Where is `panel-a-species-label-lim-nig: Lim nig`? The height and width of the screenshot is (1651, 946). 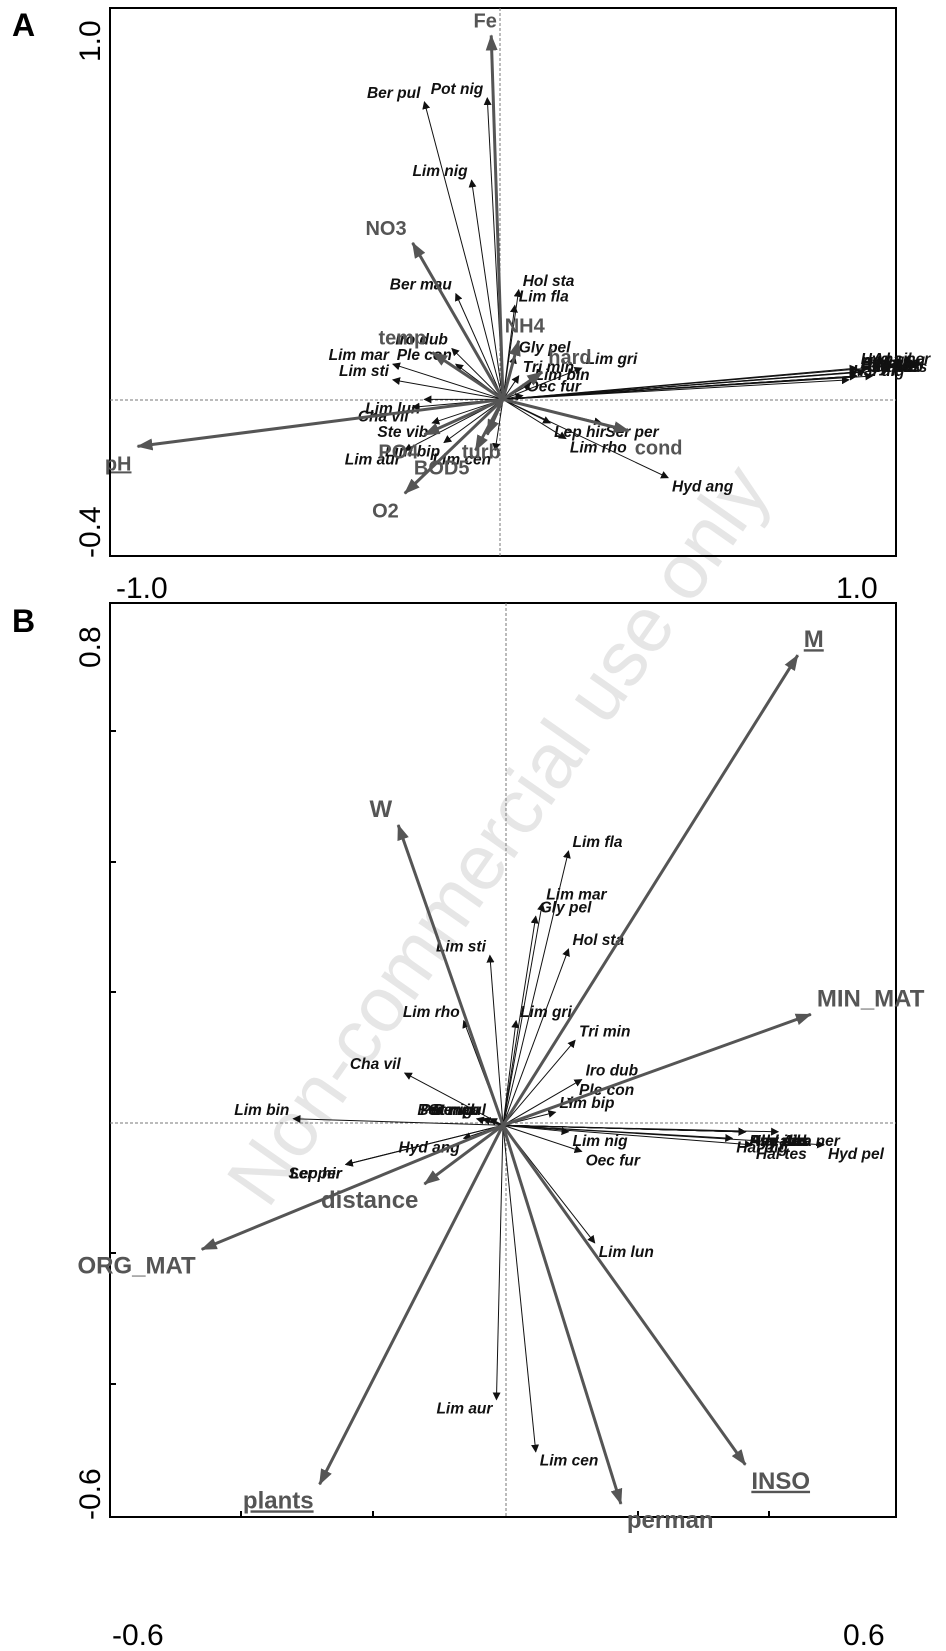 panel-a-species-label-lim-nig: Lim nig is located at coordinates (440, 171).